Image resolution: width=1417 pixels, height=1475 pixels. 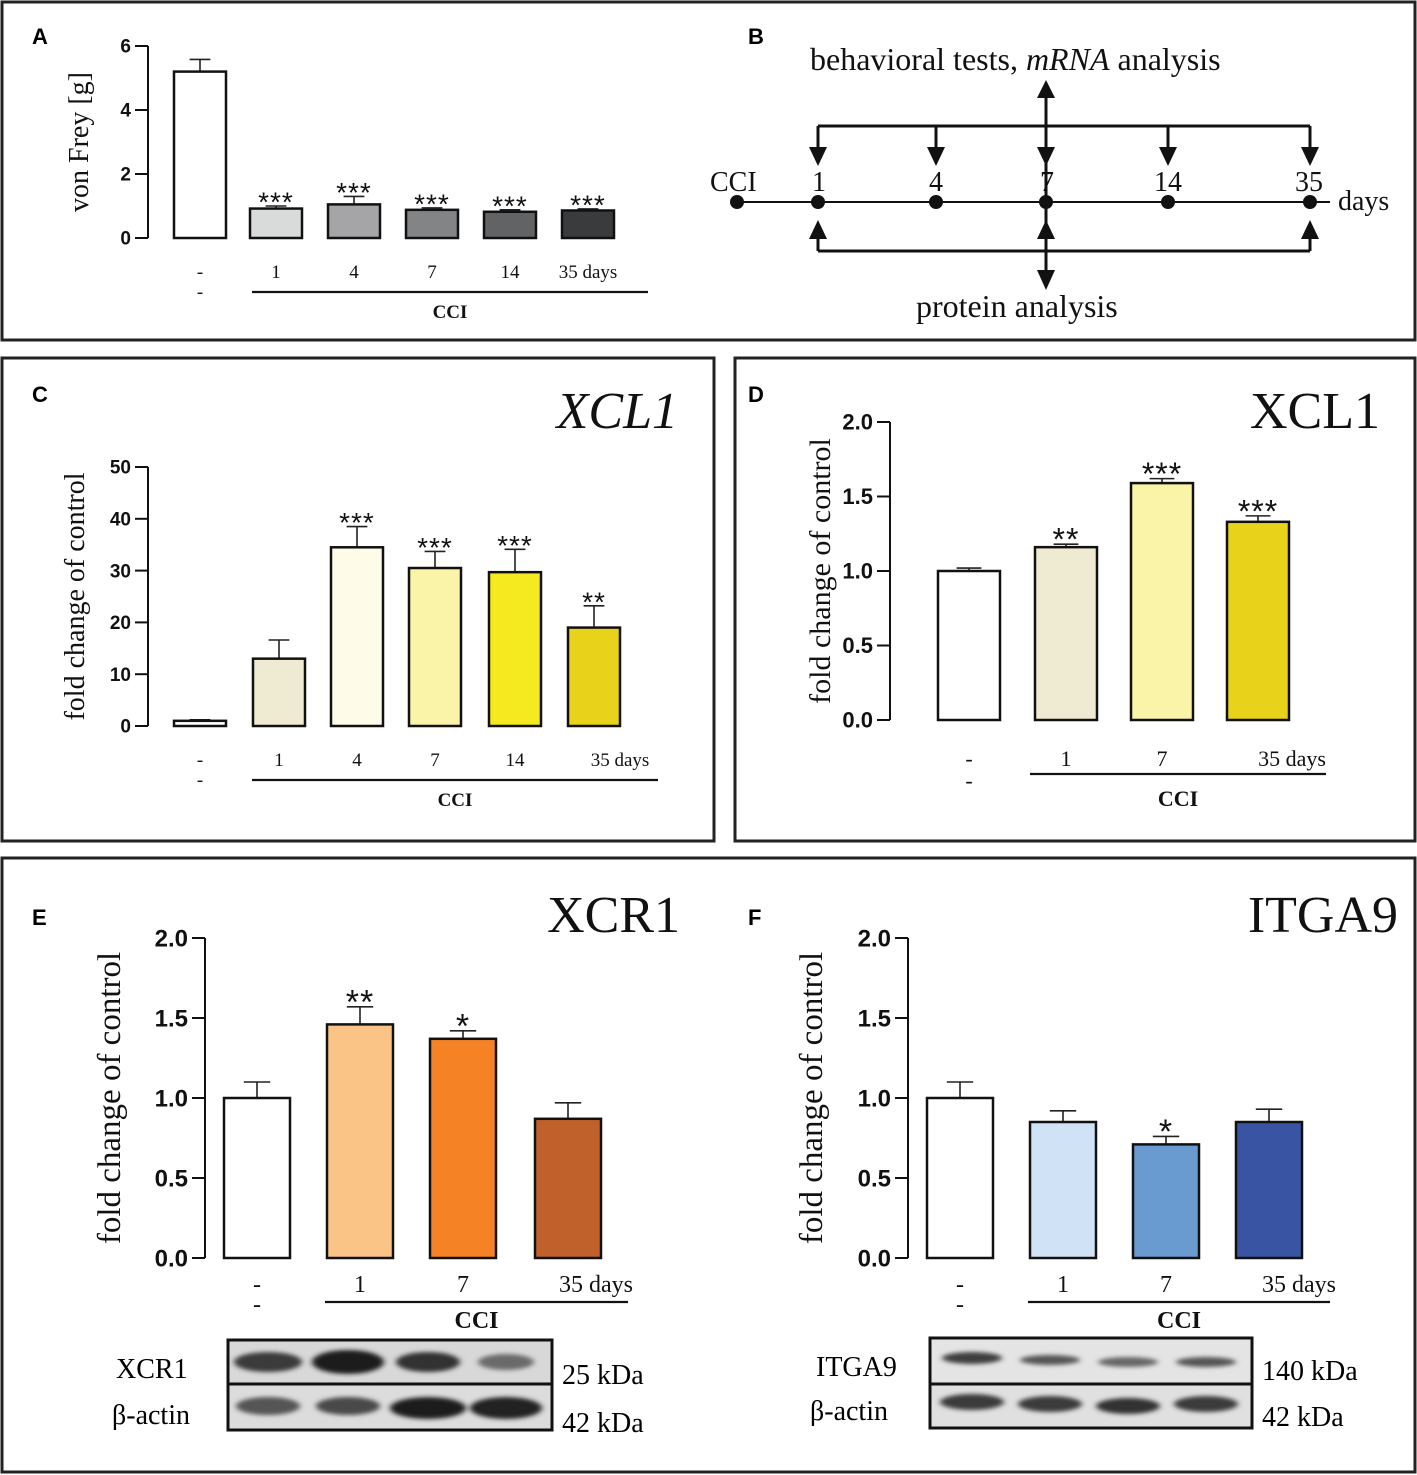 I want to click on chart-f-y-tick-label: 1.5, so click(x=874, y=1018).